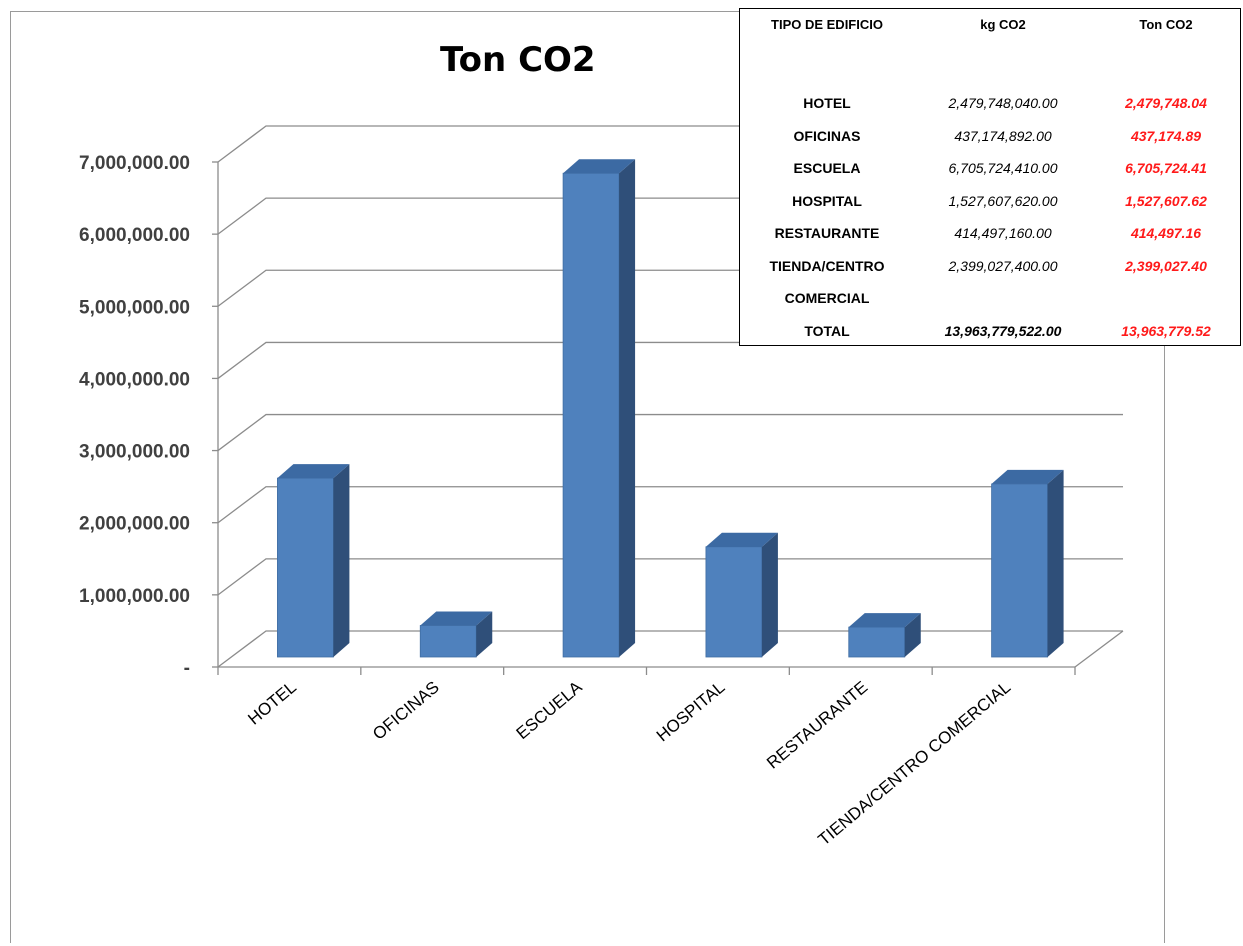 The image size is (1243, 946). What do you see at coordinates (827, 233) in the screenshot?
I see `cell-type: RESTAURANTE` at bounding box center [827, 233].